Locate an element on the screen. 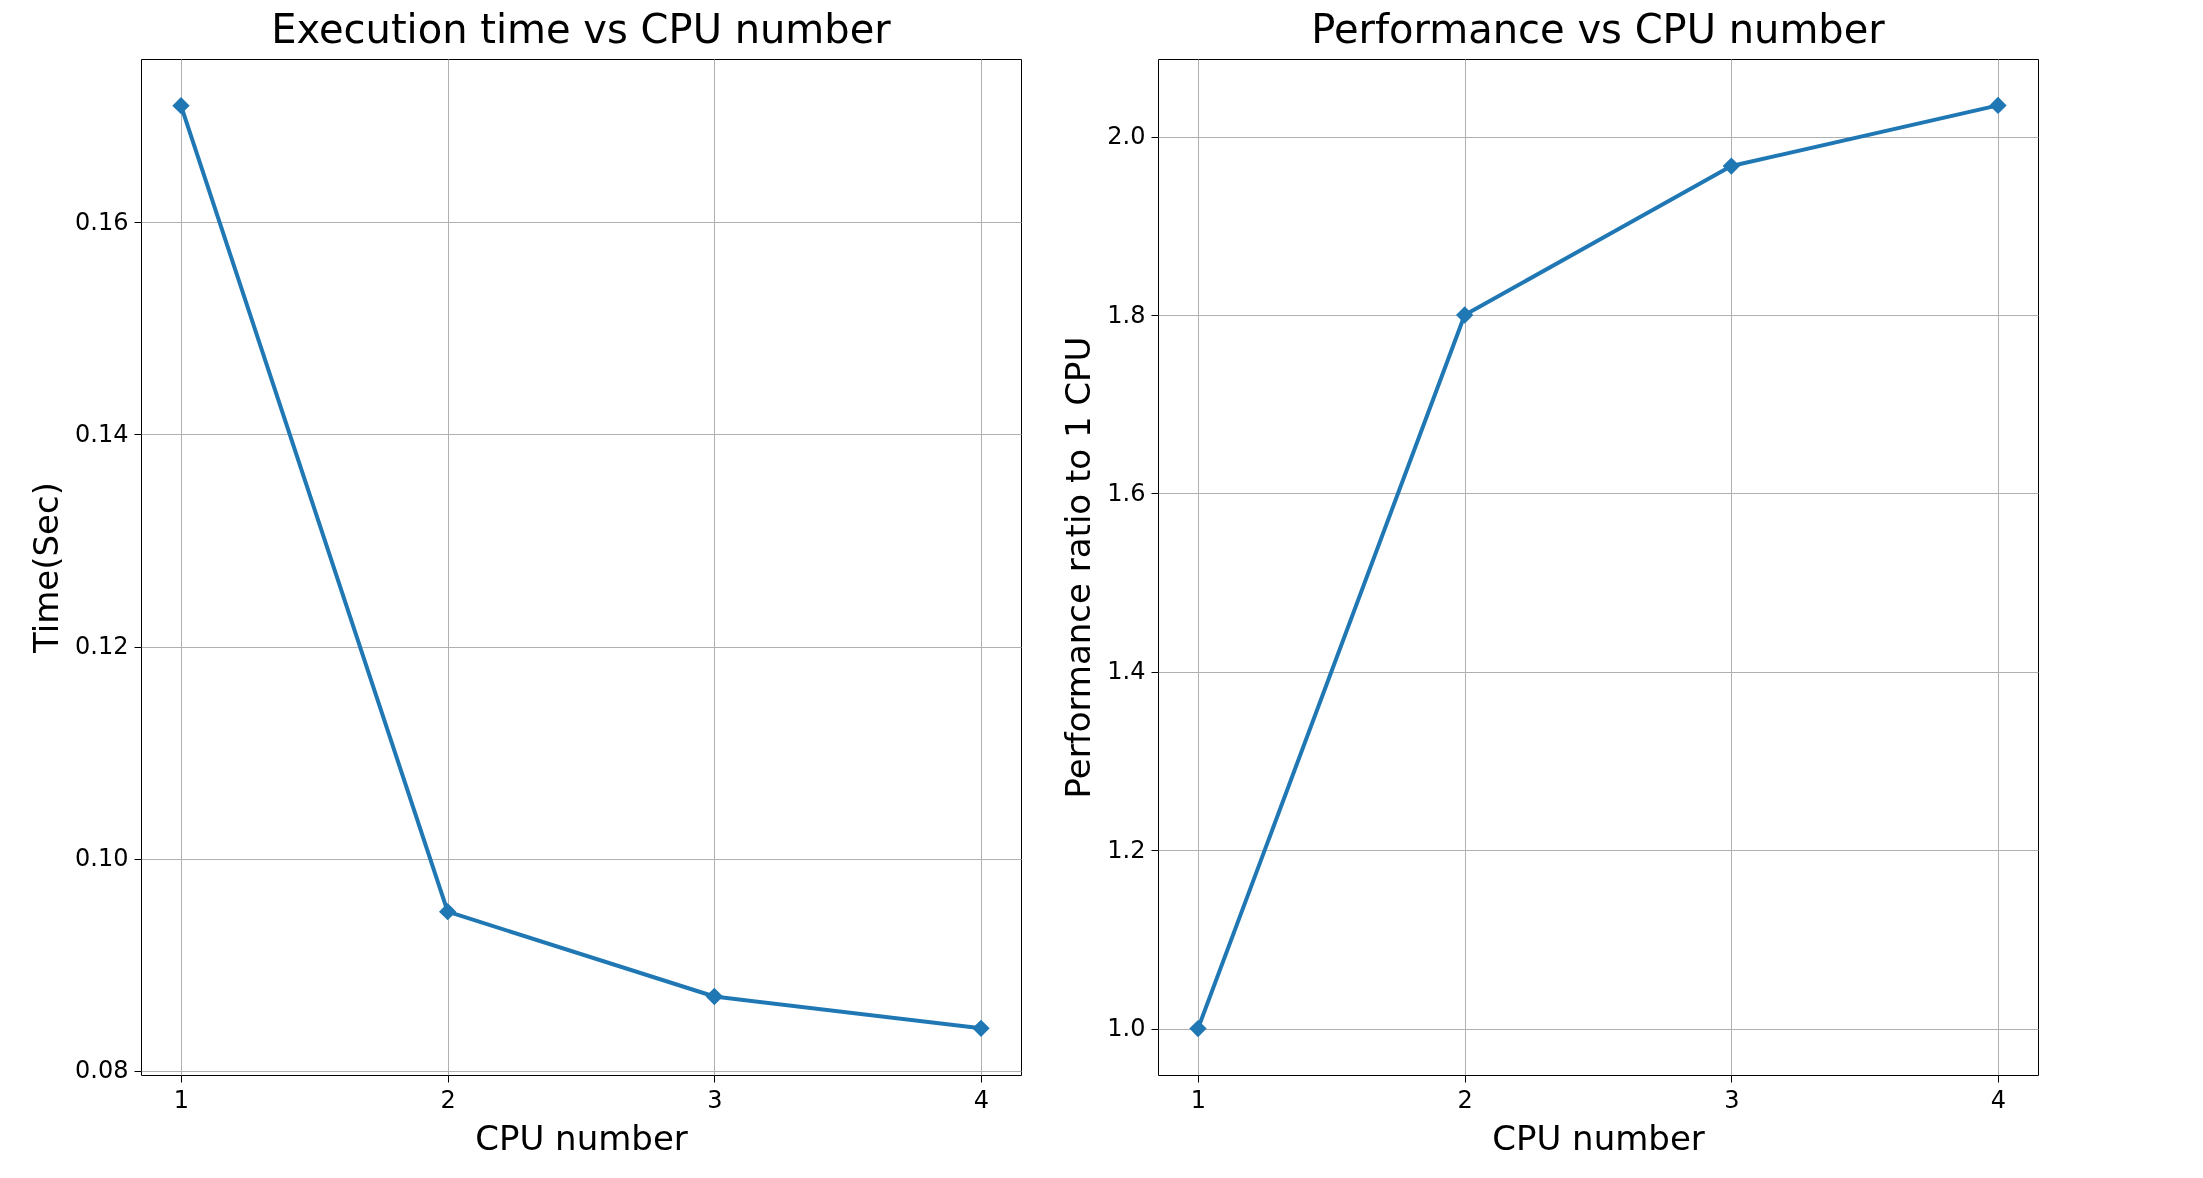 The image size is (2203, 1178). y-tick-label: 0.12 is located at coordinates (102, 646).